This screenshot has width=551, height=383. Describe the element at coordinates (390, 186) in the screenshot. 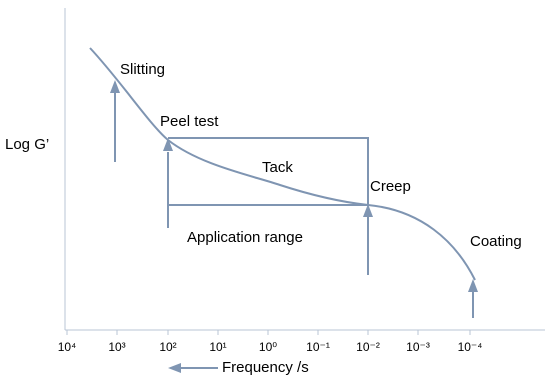

I see `annotation: Creep` at that location.